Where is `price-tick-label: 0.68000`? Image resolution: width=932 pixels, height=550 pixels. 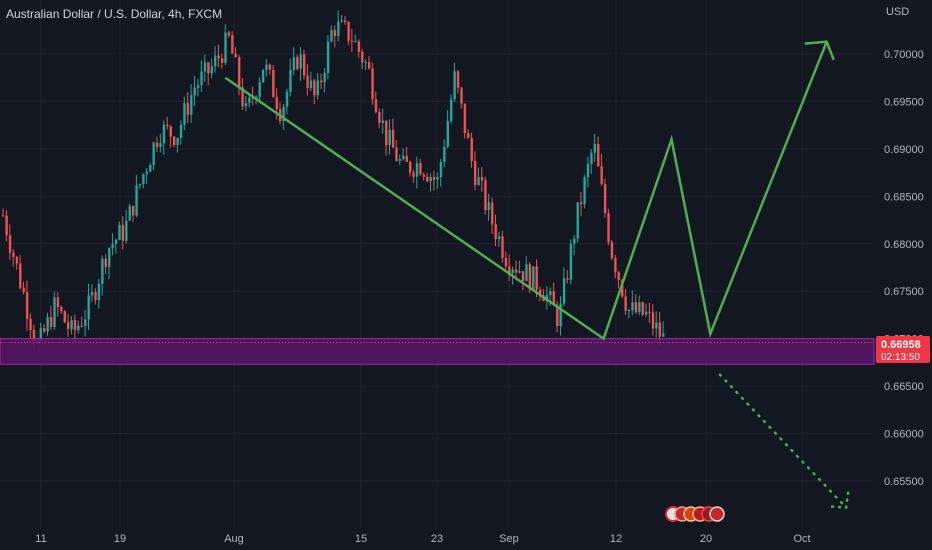 price-tick-label: 0.68000 is located at coordinates (904, 245).